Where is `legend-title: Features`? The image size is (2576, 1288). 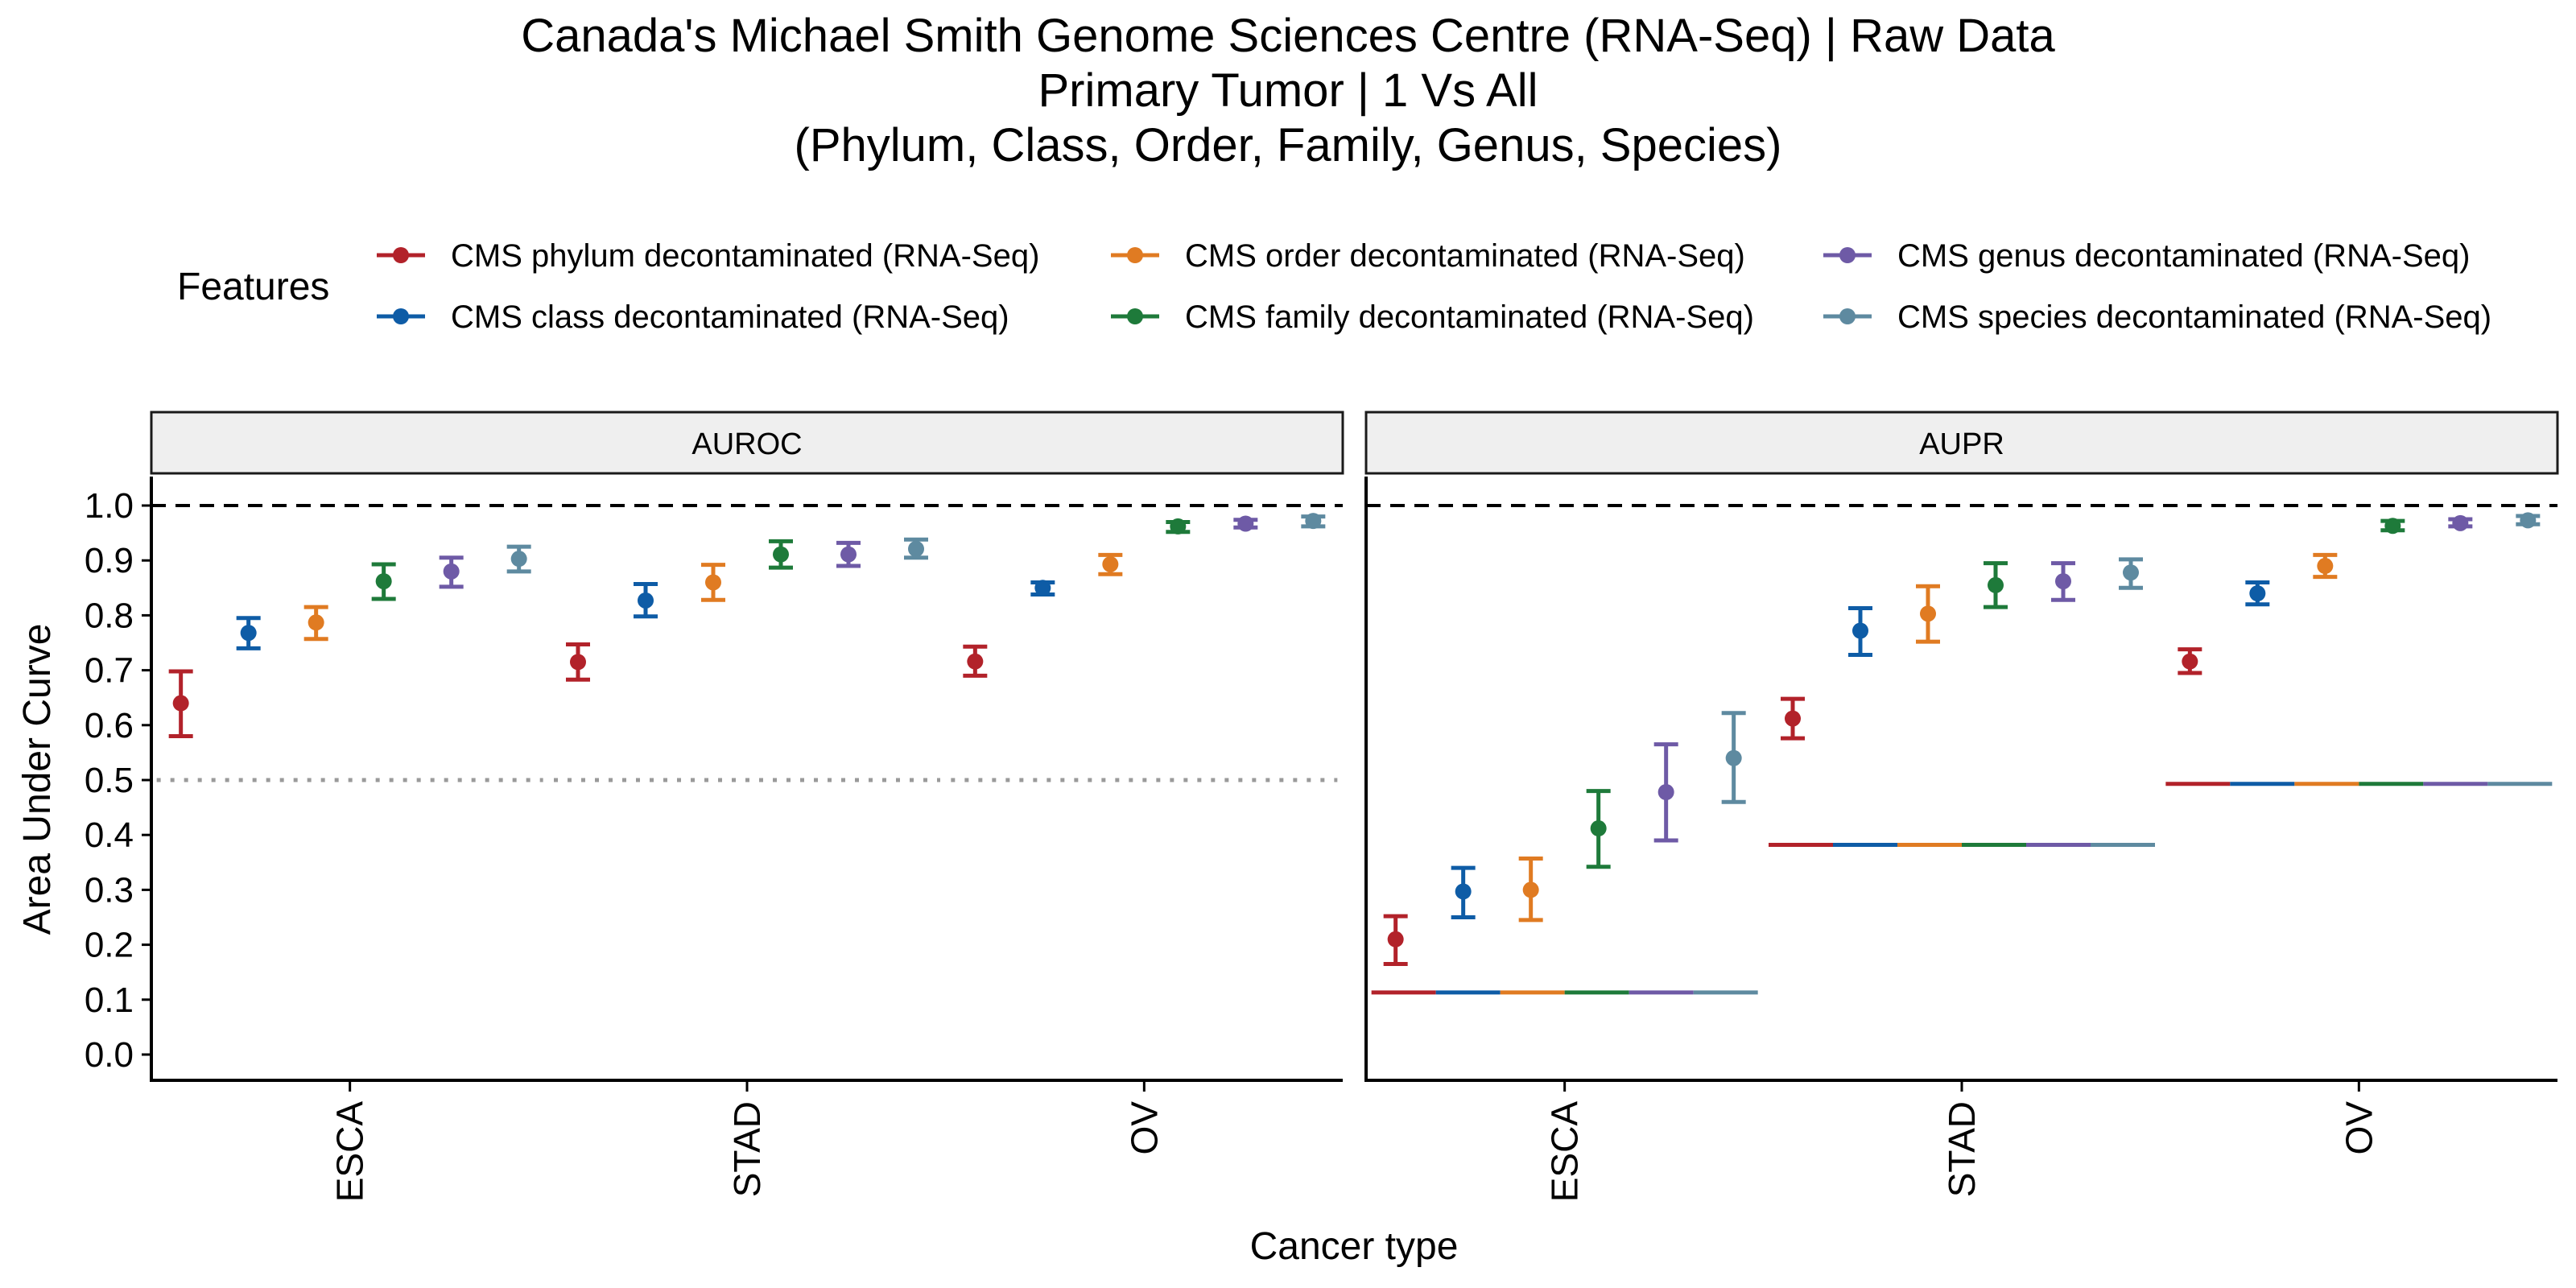 legend-title: Features is located at coordinates (253, 287).